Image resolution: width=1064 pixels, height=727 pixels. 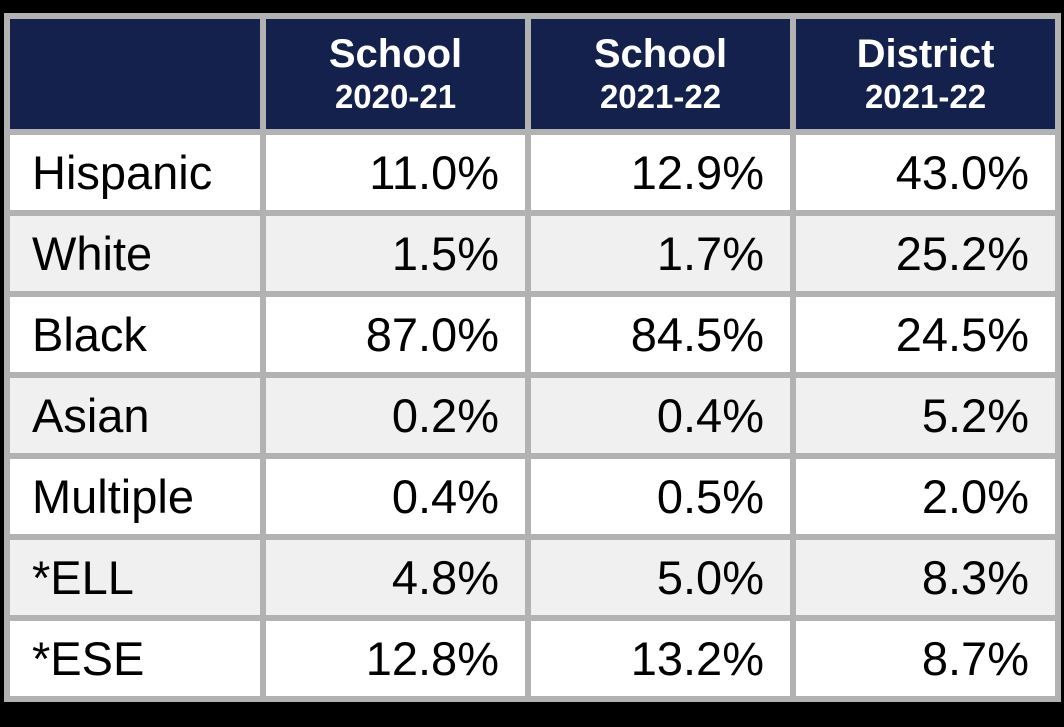 I want to click on table-row-hispanic: Hispanic 11.0% 12.9% 43.0%, so click(x=532, y=172).